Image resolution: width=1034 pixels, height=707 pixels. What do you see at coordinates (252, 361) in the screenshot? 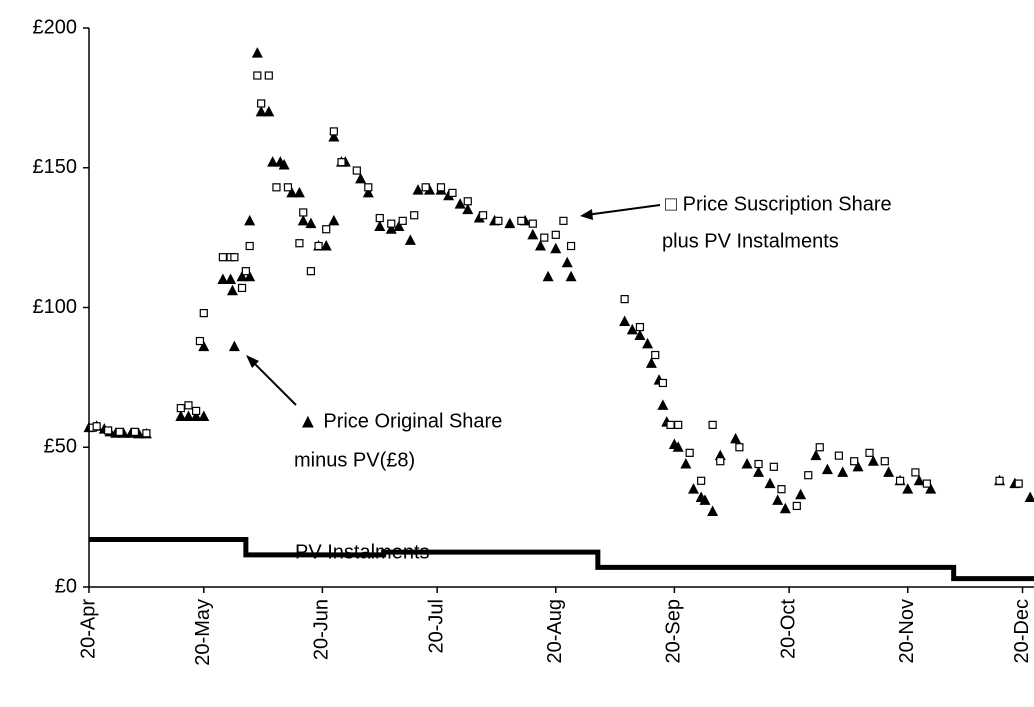
I see `arrow-head` at bounding box center [252, 361].